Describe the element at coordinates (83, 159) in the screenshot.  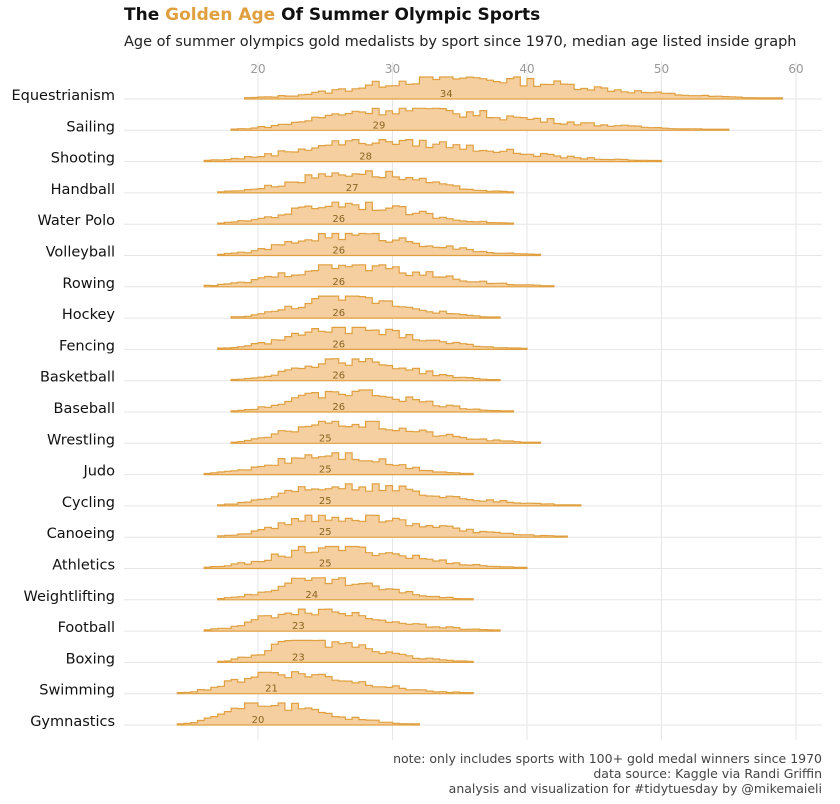
I see `sport-label-shooting: Shooting` at that location.